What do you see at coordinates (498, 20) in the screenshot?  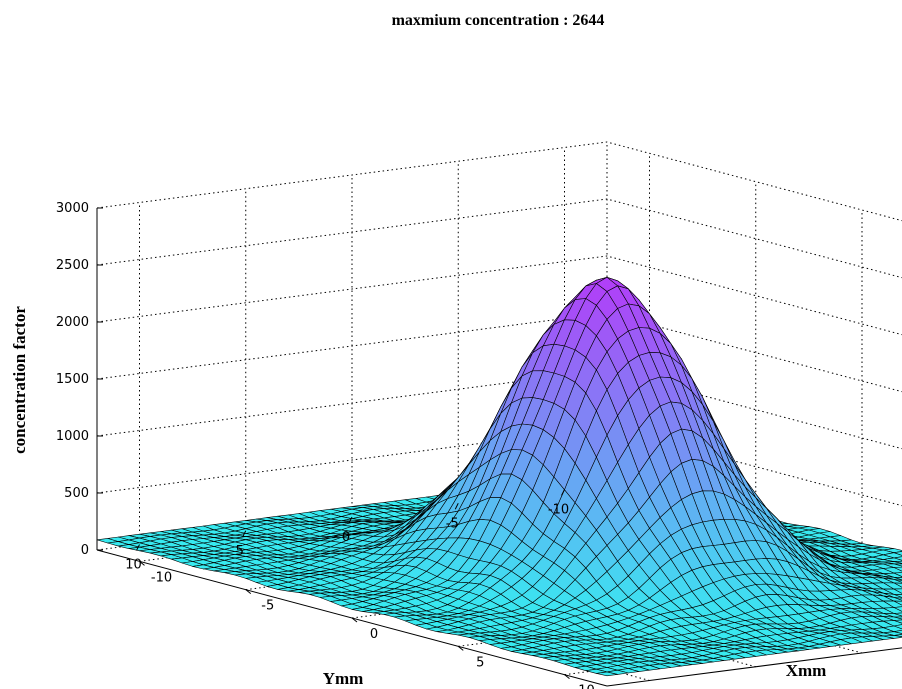 I see `chart-title: maxmium concentration : 2644` at bounding box center [498, 20].